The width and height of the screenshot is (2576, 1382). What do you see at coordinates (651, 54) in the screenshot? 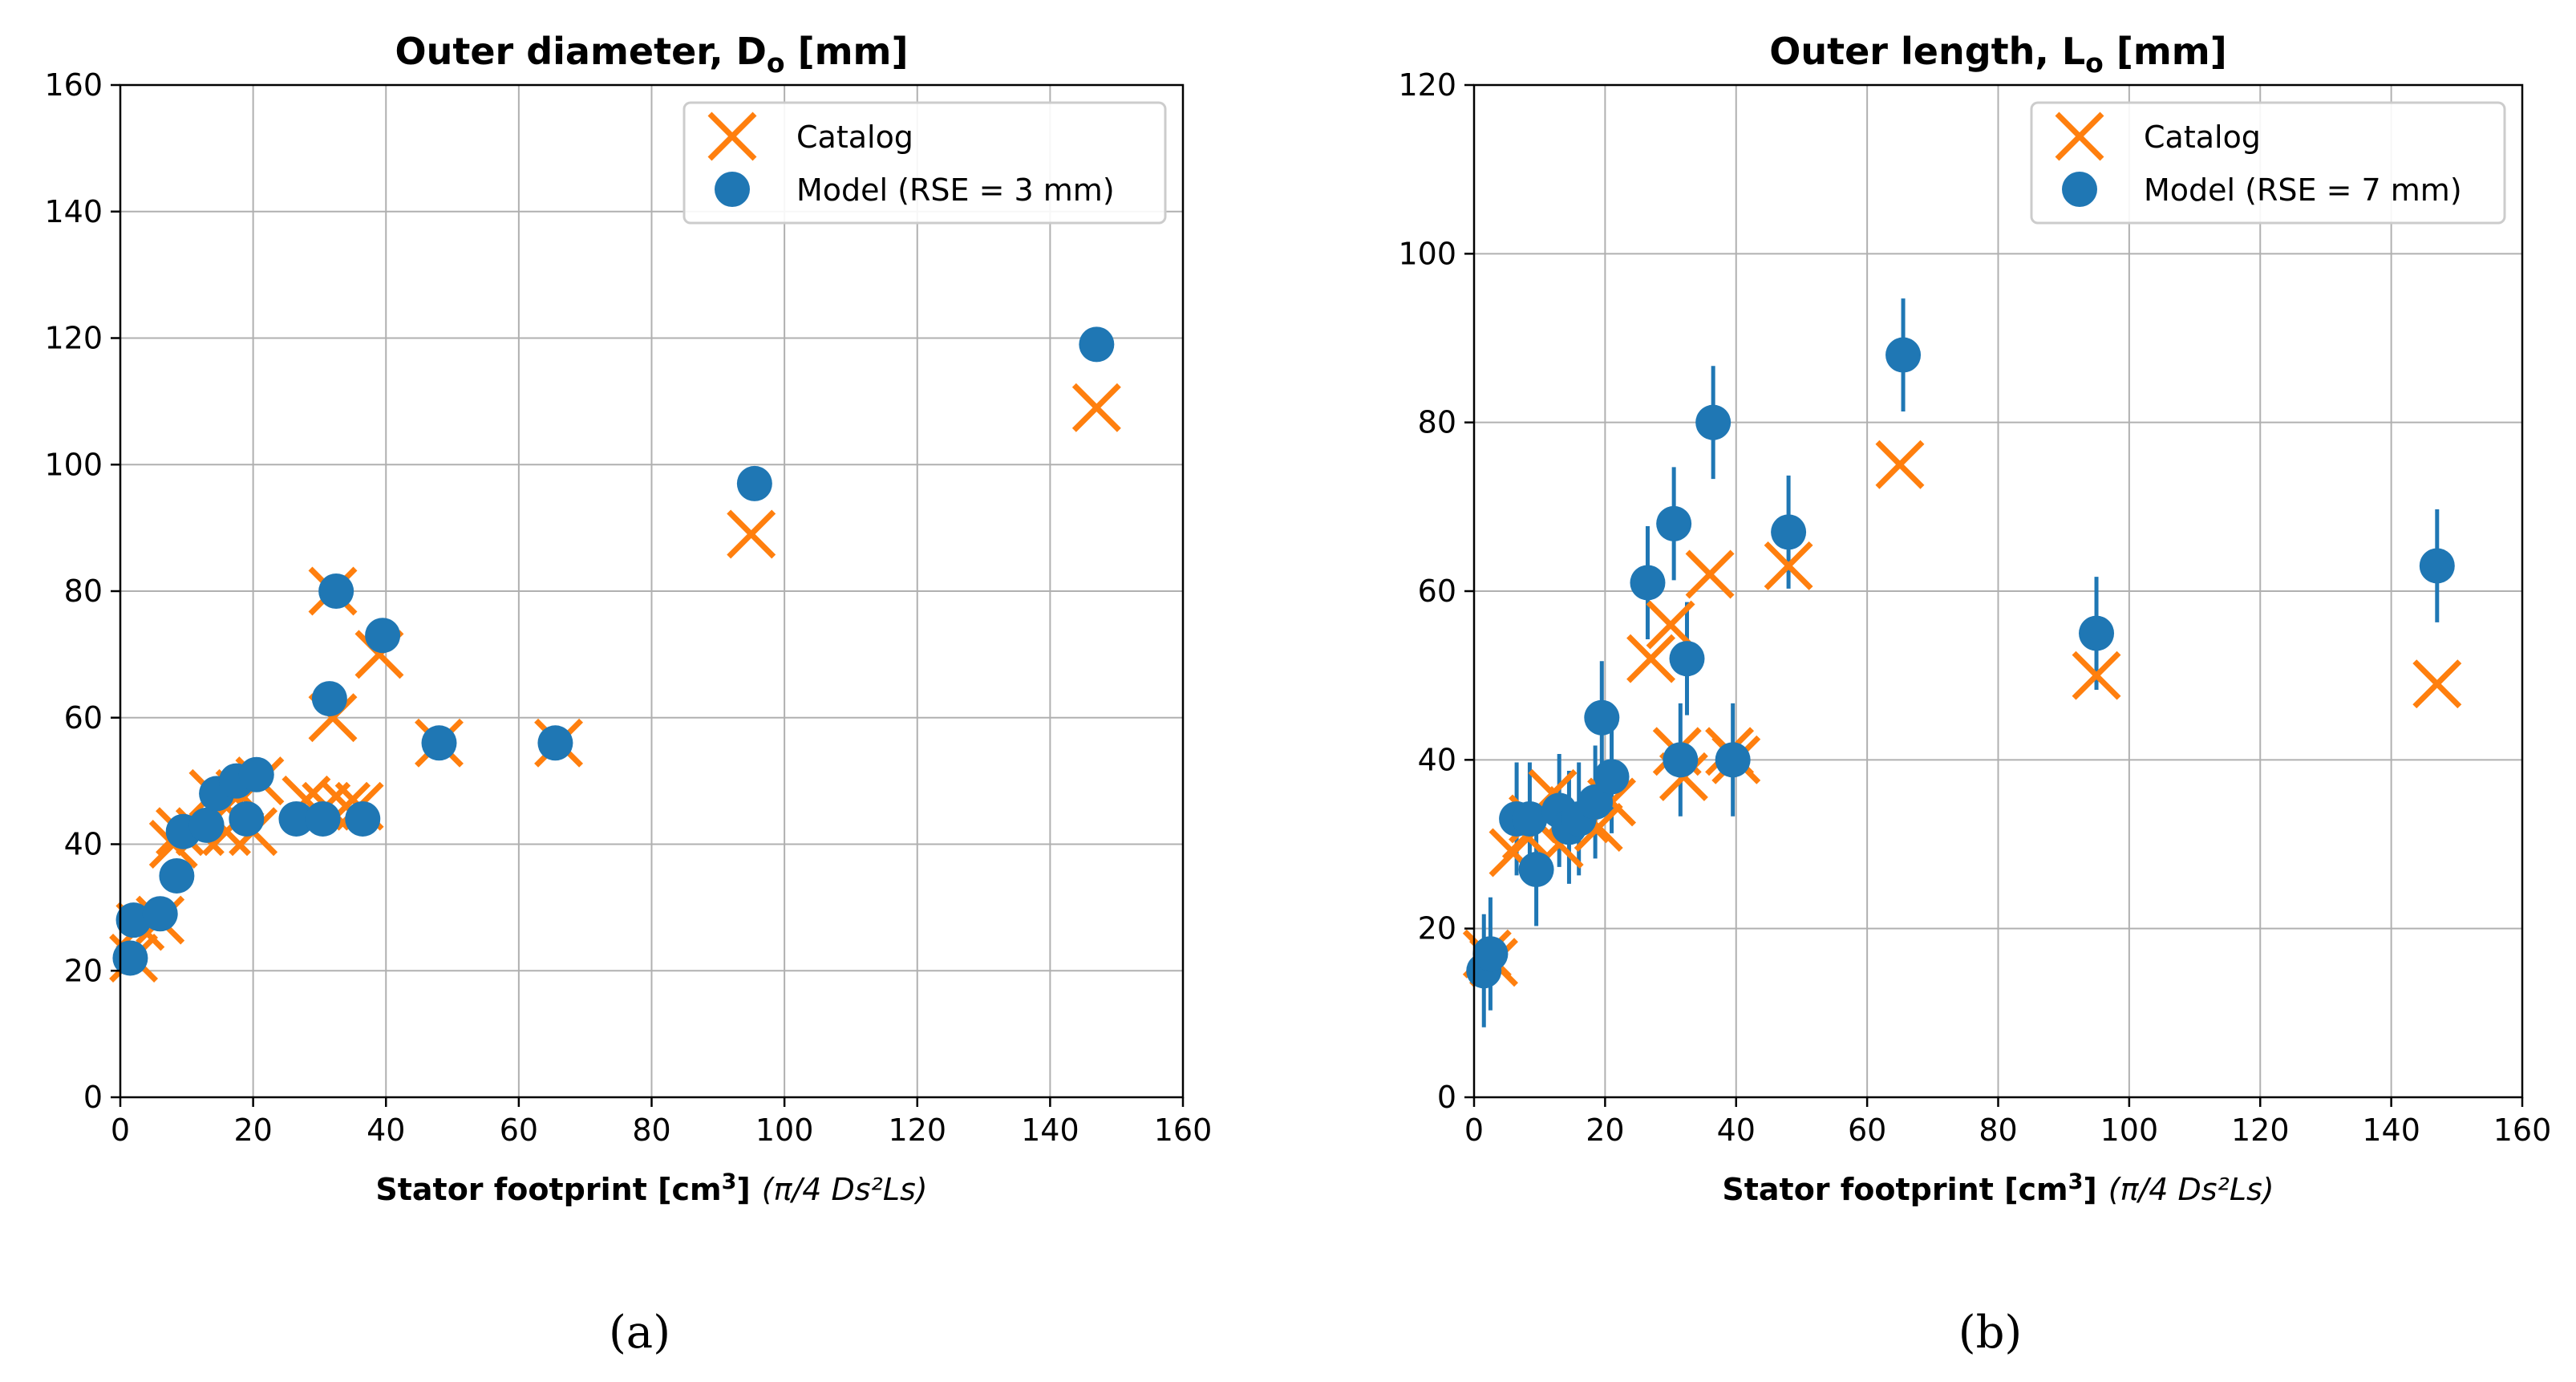
I see `chart-title: Outer diameter, Do [mm]` at bounding box center [651, 54].